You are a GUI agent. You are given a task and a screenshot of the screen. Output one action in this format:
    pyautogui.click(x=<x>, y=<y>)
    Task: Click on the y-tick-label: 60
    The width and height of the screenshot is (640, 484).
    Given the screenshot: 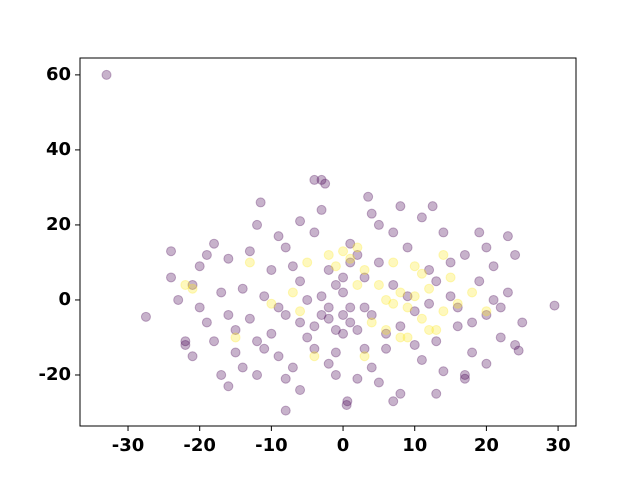 What is the action you would take?
    pyautogui.click(x=58, y=74)
    